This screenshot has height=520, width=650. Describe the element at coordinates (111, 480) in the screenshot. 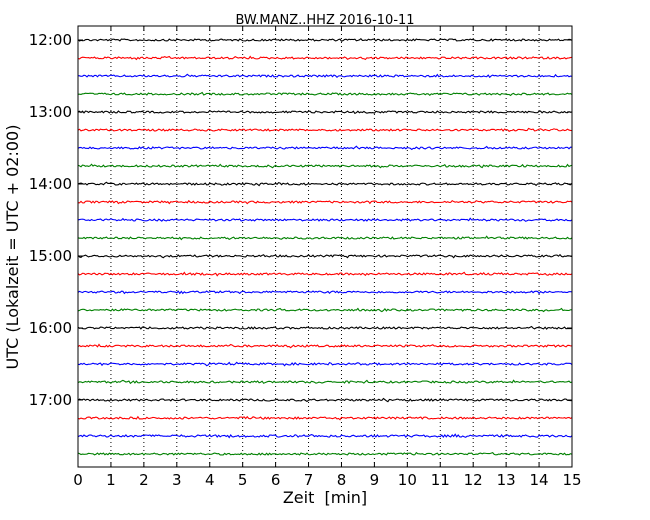

I see `x-tick-label: 1` at that location.